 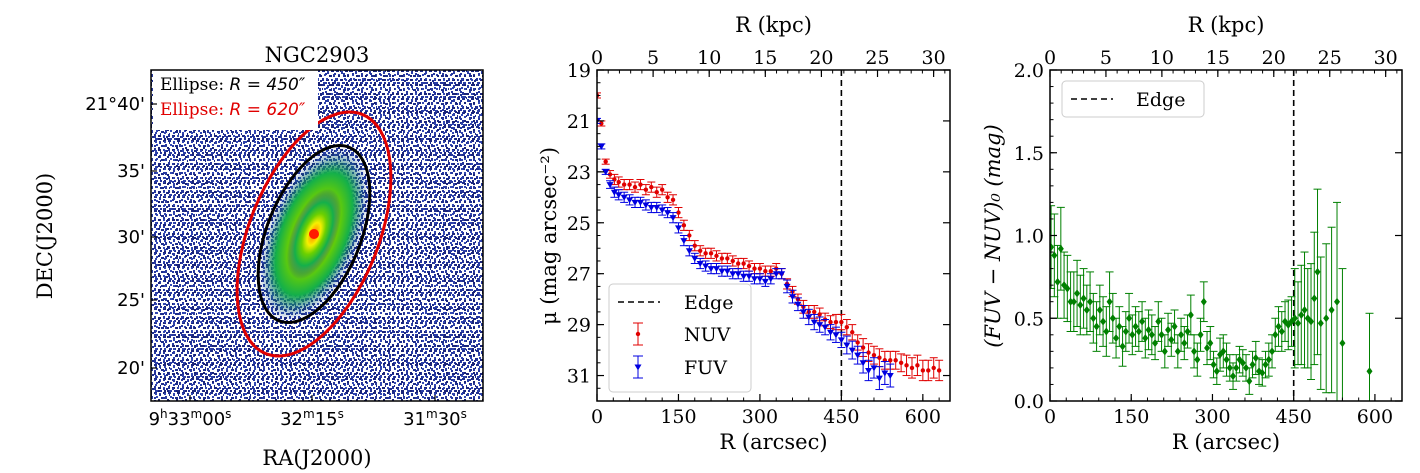 What do you see at coordinates (233, 85) in the screenshot?
I see `image-legend-entry: Ellipse: R = 450″` at bounding box center [233, 85].